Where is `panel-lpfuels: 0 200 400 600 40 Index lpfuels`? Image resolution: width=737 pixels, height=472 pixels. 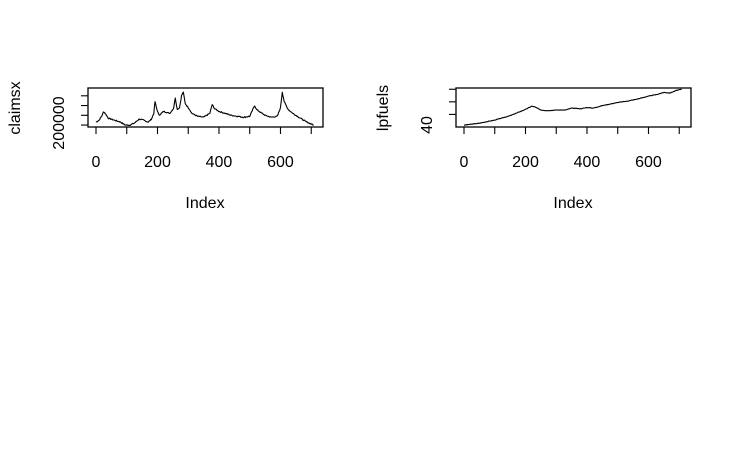
panel-lpfuels: 0 200 400 600 40 Index lpfuels is located at coordinates (533, 148).